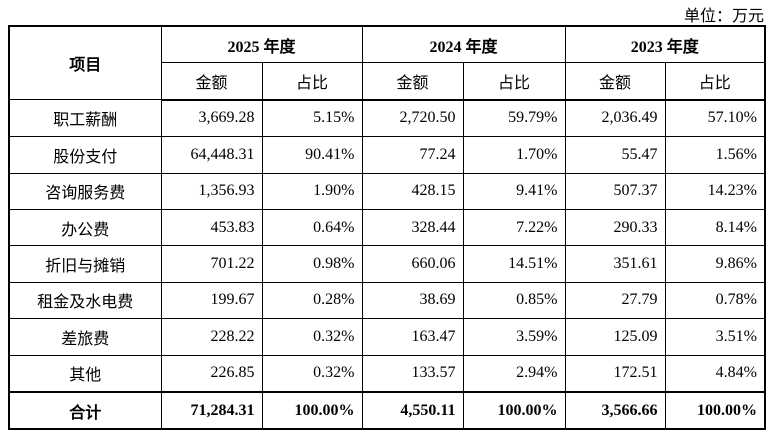  Describe the element at coordinates (615, 300) in the screenshot. I see `cell-value: 27.79` at that location.